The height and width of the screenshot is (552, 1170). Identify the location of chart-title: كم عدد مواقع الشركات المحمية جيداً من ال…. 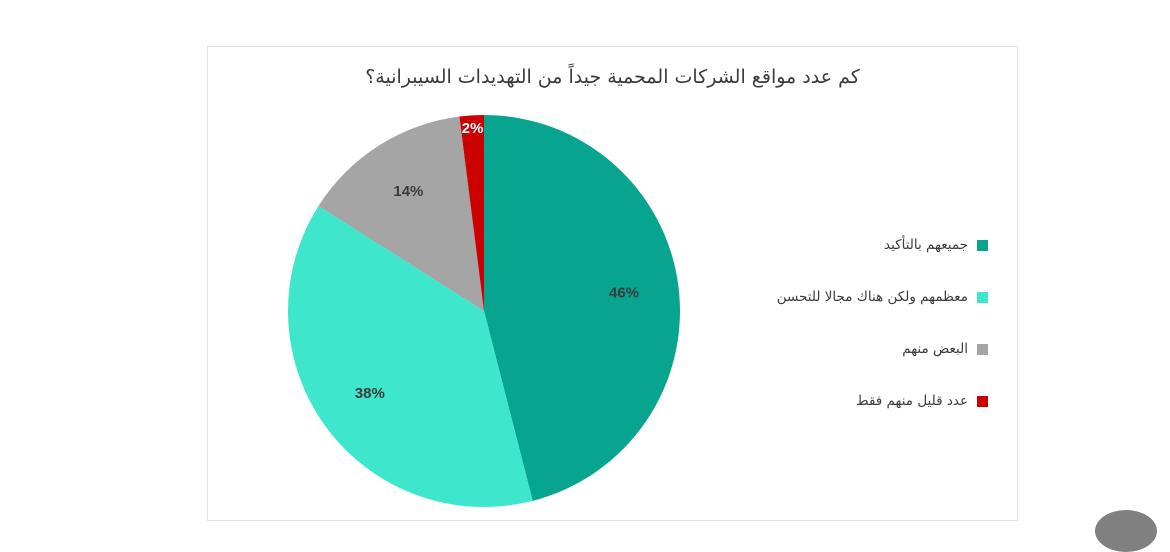
(612, 77).